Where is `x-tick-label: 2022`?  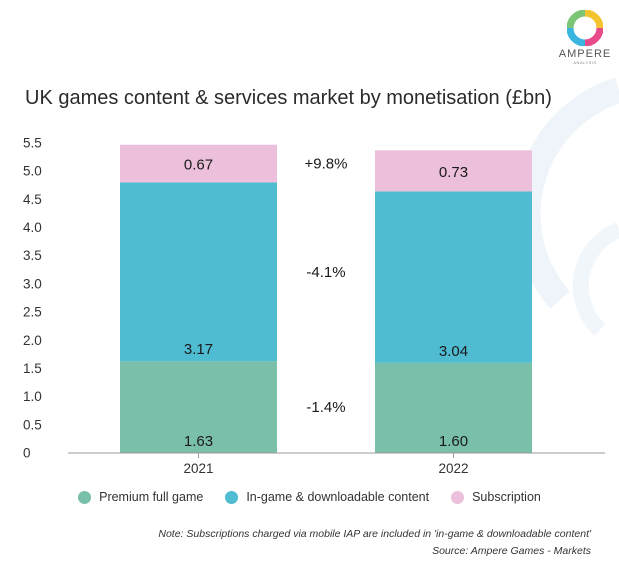 x-tick-label: 2022 is located at coordinates (453, 468).